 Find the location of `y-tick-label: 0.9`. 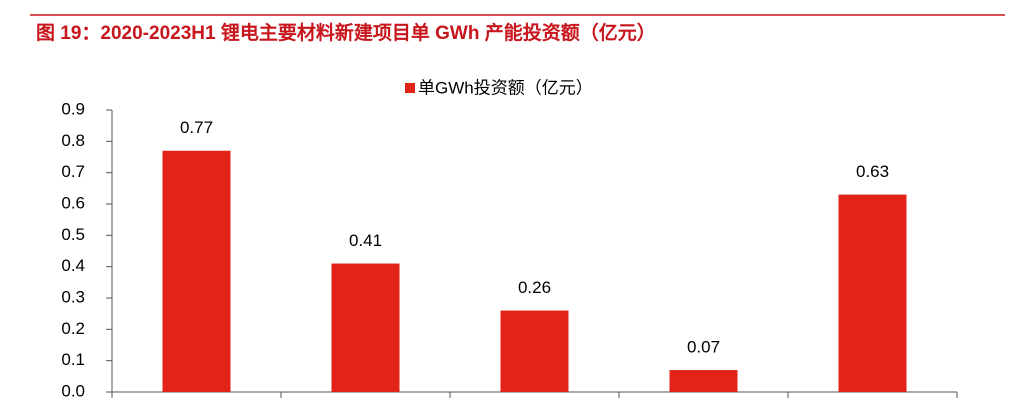

y-tick-label: 0.9 is located at coordinates (73, 108).